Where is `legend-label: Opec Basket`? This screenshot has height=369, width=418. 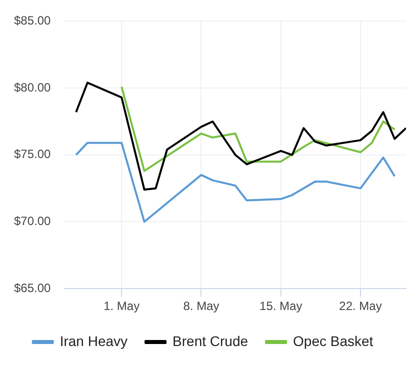 legend-label: Opec Basket is located at coordinates (333, 340).